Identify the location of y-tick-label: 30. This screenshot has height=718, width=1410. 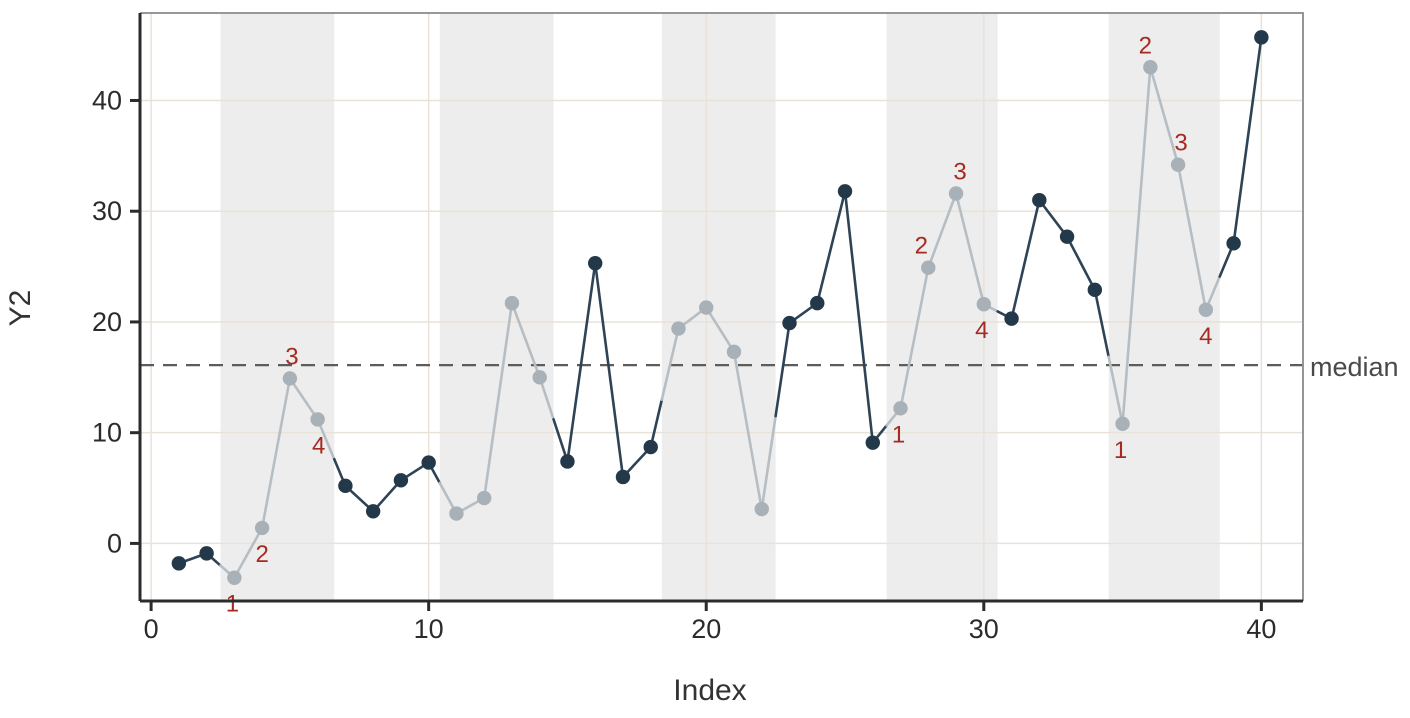
(107, 211).